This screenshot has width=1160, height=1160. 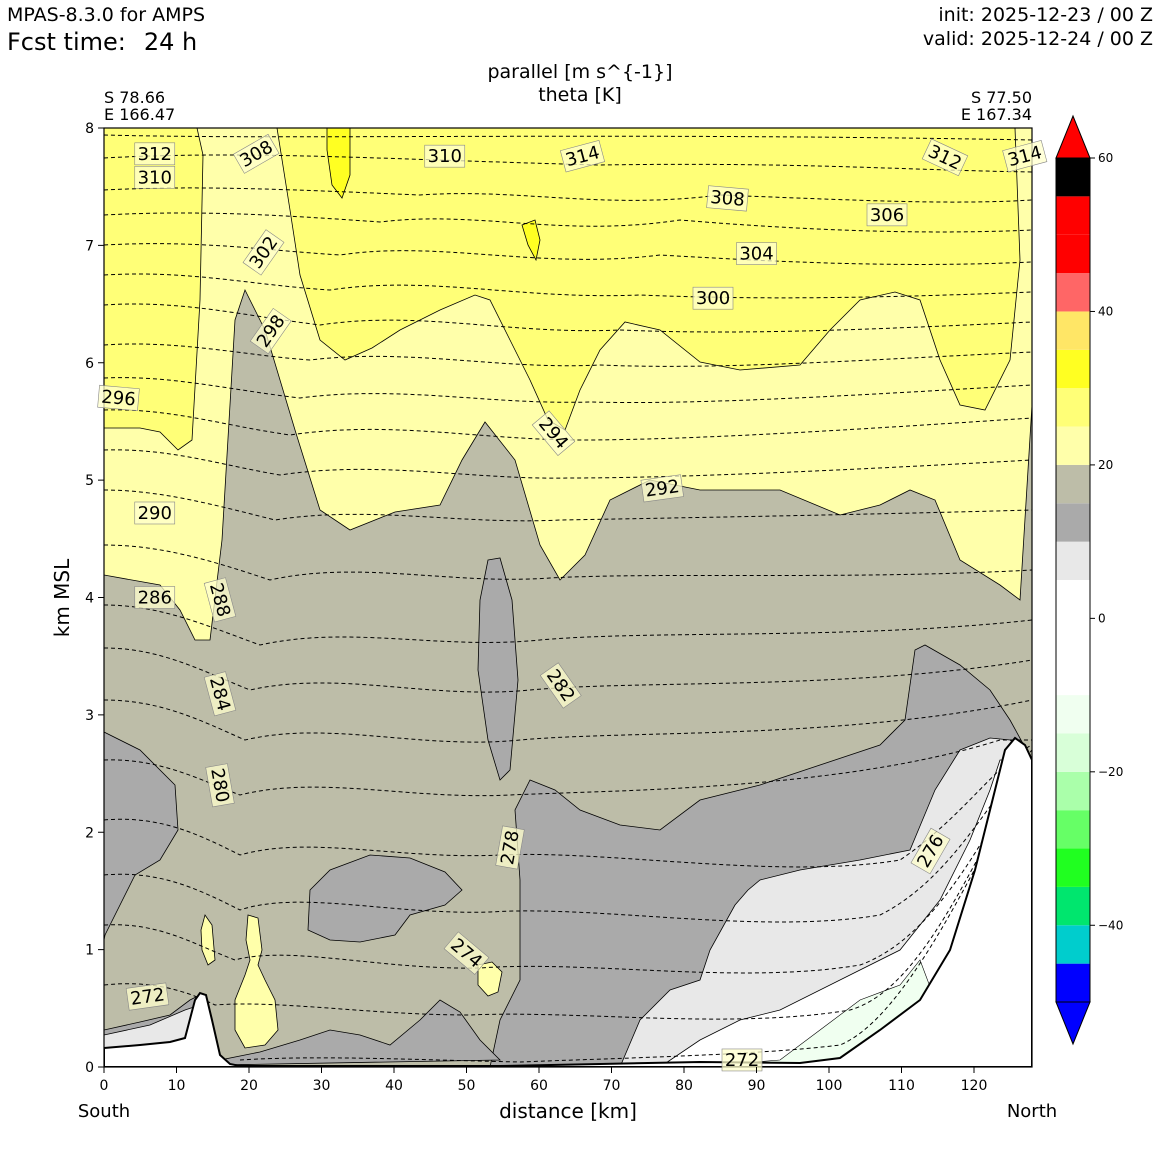 What do you see at coordinates (104, 1111) in the screenshot?
I see `south-label: South` at bounding box center [104, 1111].